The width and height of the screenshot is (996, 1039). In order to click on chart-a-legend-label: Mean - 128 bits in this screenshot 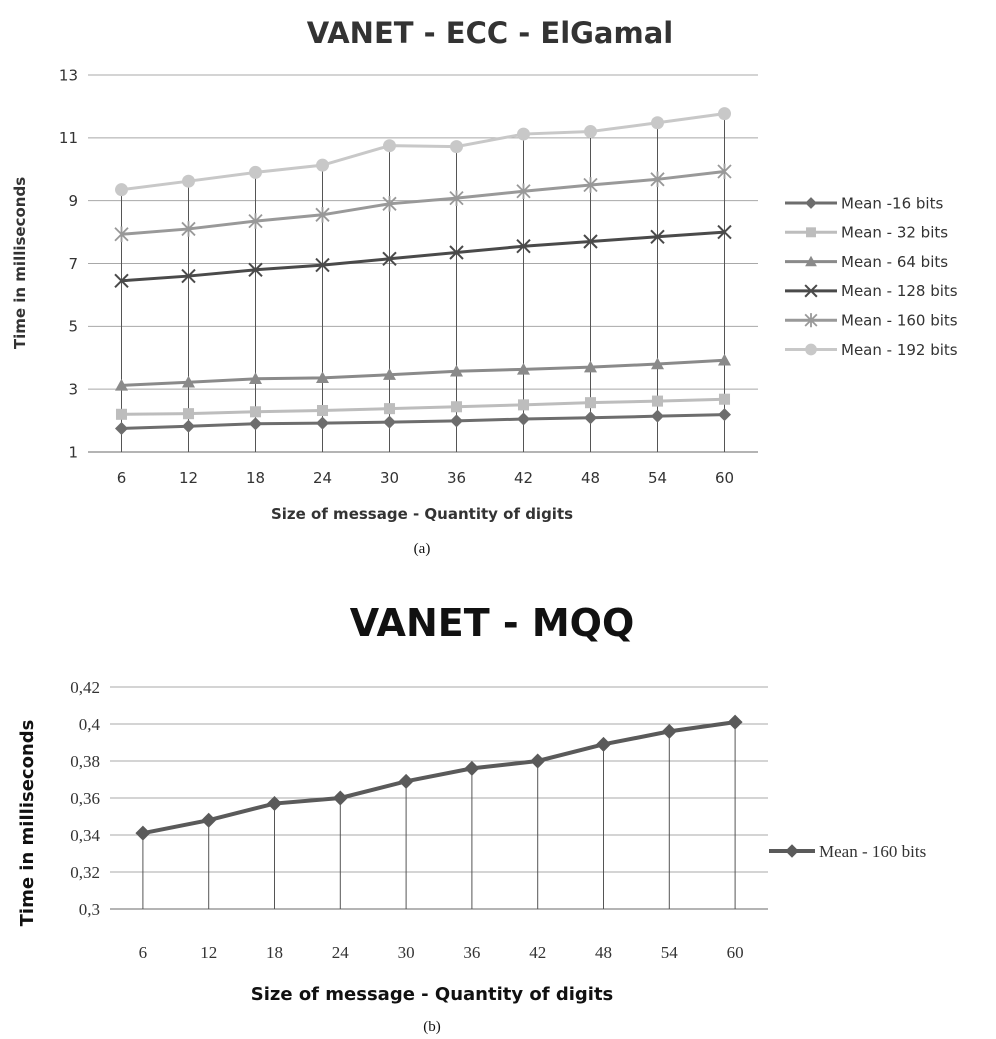, I will do `click(899, 291)`.